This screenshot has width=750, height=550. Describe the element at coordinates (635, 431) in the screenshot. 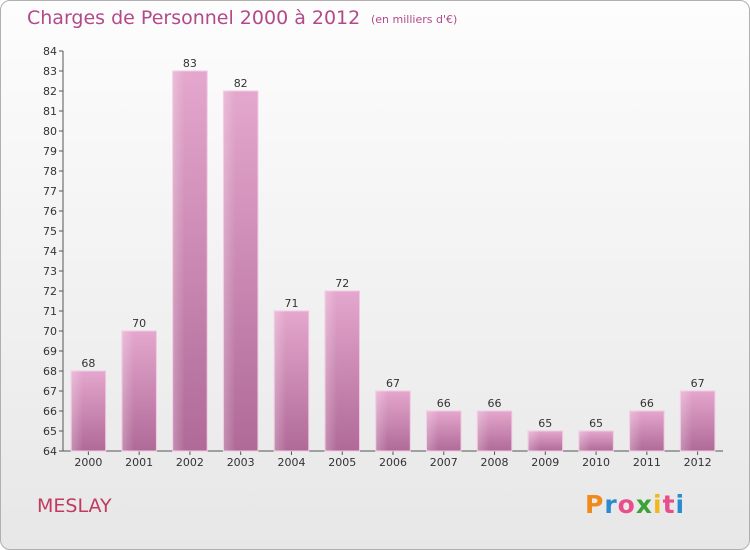

I see `bar-highlight-2011` at that location.